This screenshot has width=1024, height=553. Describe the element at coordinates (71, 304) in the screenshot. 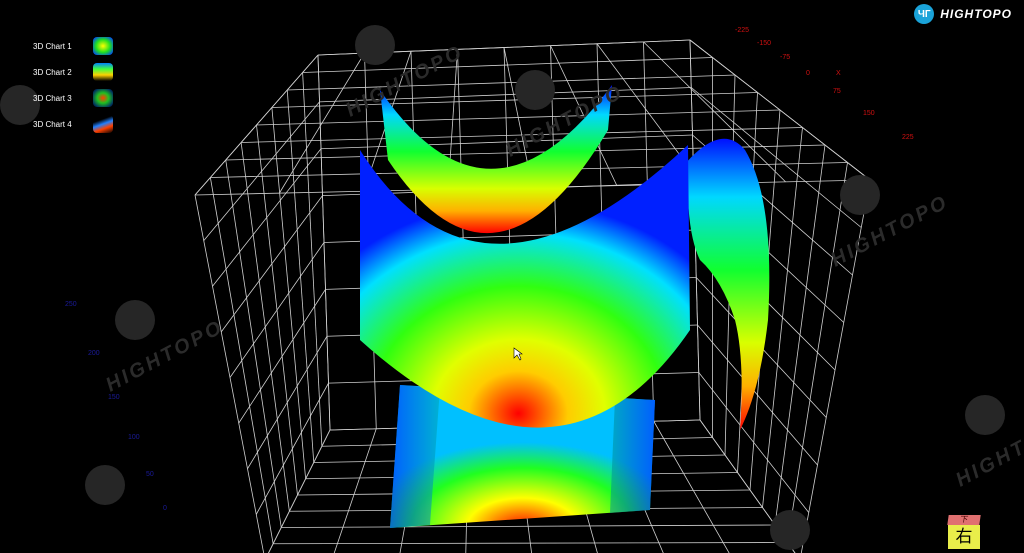

I see `y-tick: 250` at that location.